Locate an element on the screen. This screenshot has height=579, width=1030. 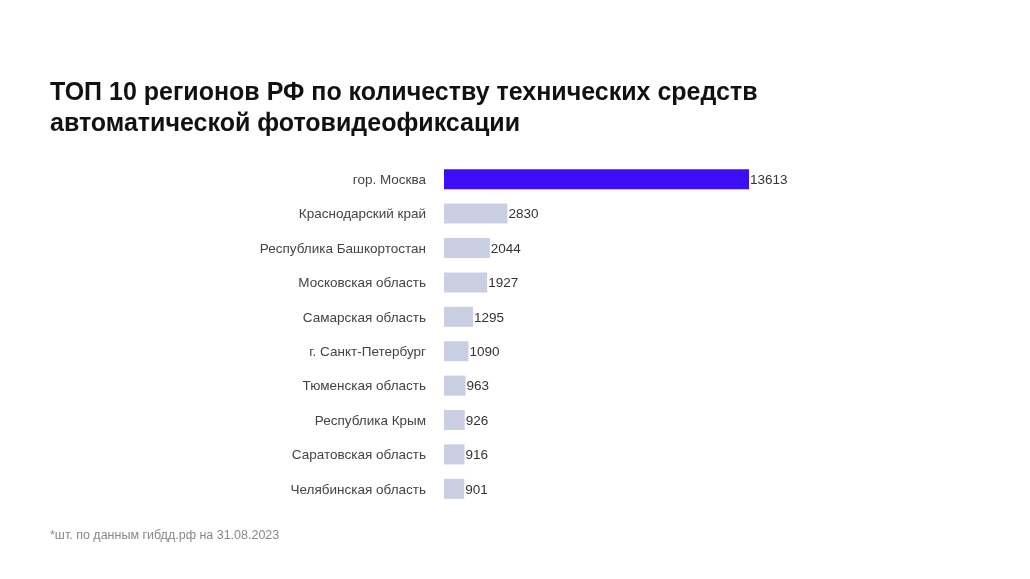
y-tick-label: Саратовская область is located at coordinates (358, 455).